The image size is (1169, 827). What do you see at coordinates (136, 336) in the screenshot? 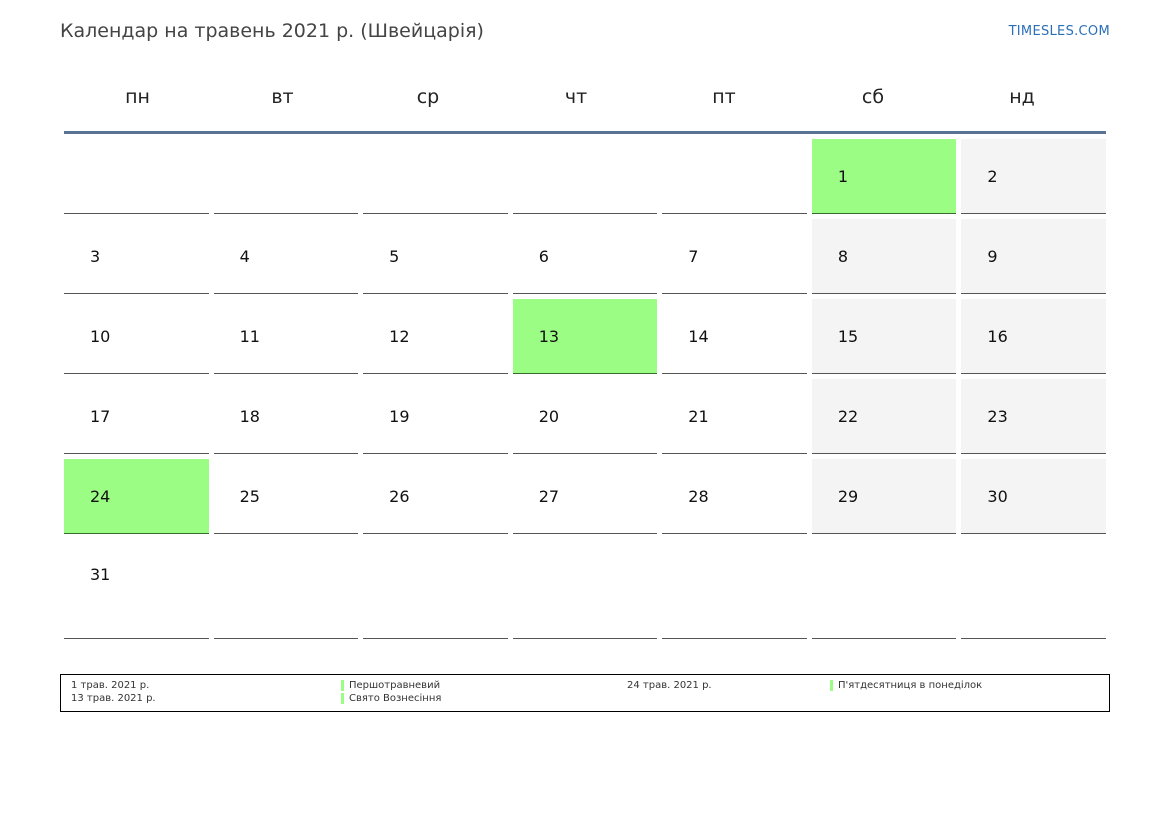
I see `day-cell: 10` at bounding box center [136, 336].